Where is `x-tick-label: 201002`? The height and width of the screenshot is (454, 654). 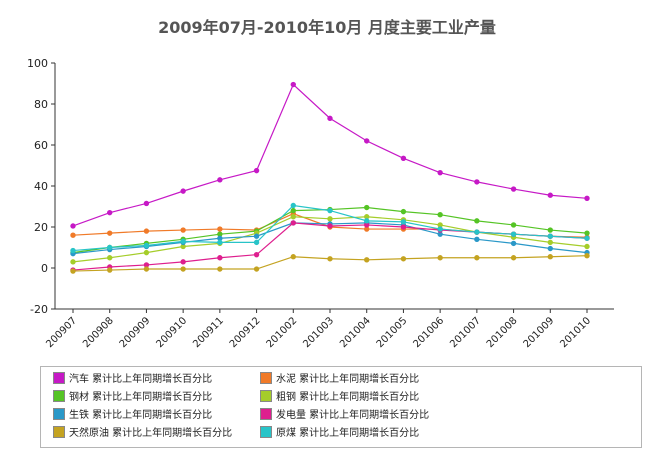 x-tick-label: 201002 is located at coordinates (282, 332).